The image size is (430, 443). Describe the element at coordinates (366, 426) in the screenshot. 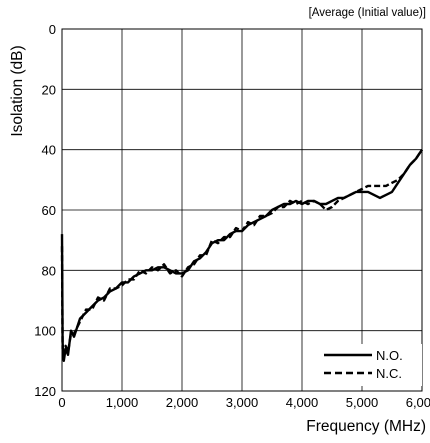

I see `x-axis-label: Frequency (MHz)` at that location.